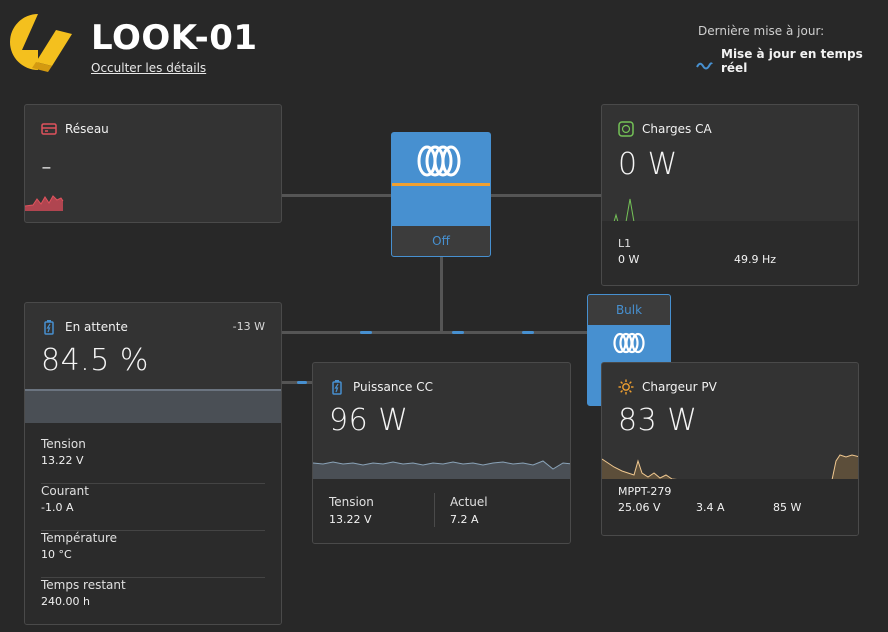 This screenshot has width=888, height=632. Describe the element at coordinates (761, 31) in the screenshot. I see `last-update-label: Dernière mise à jour:` at that location.